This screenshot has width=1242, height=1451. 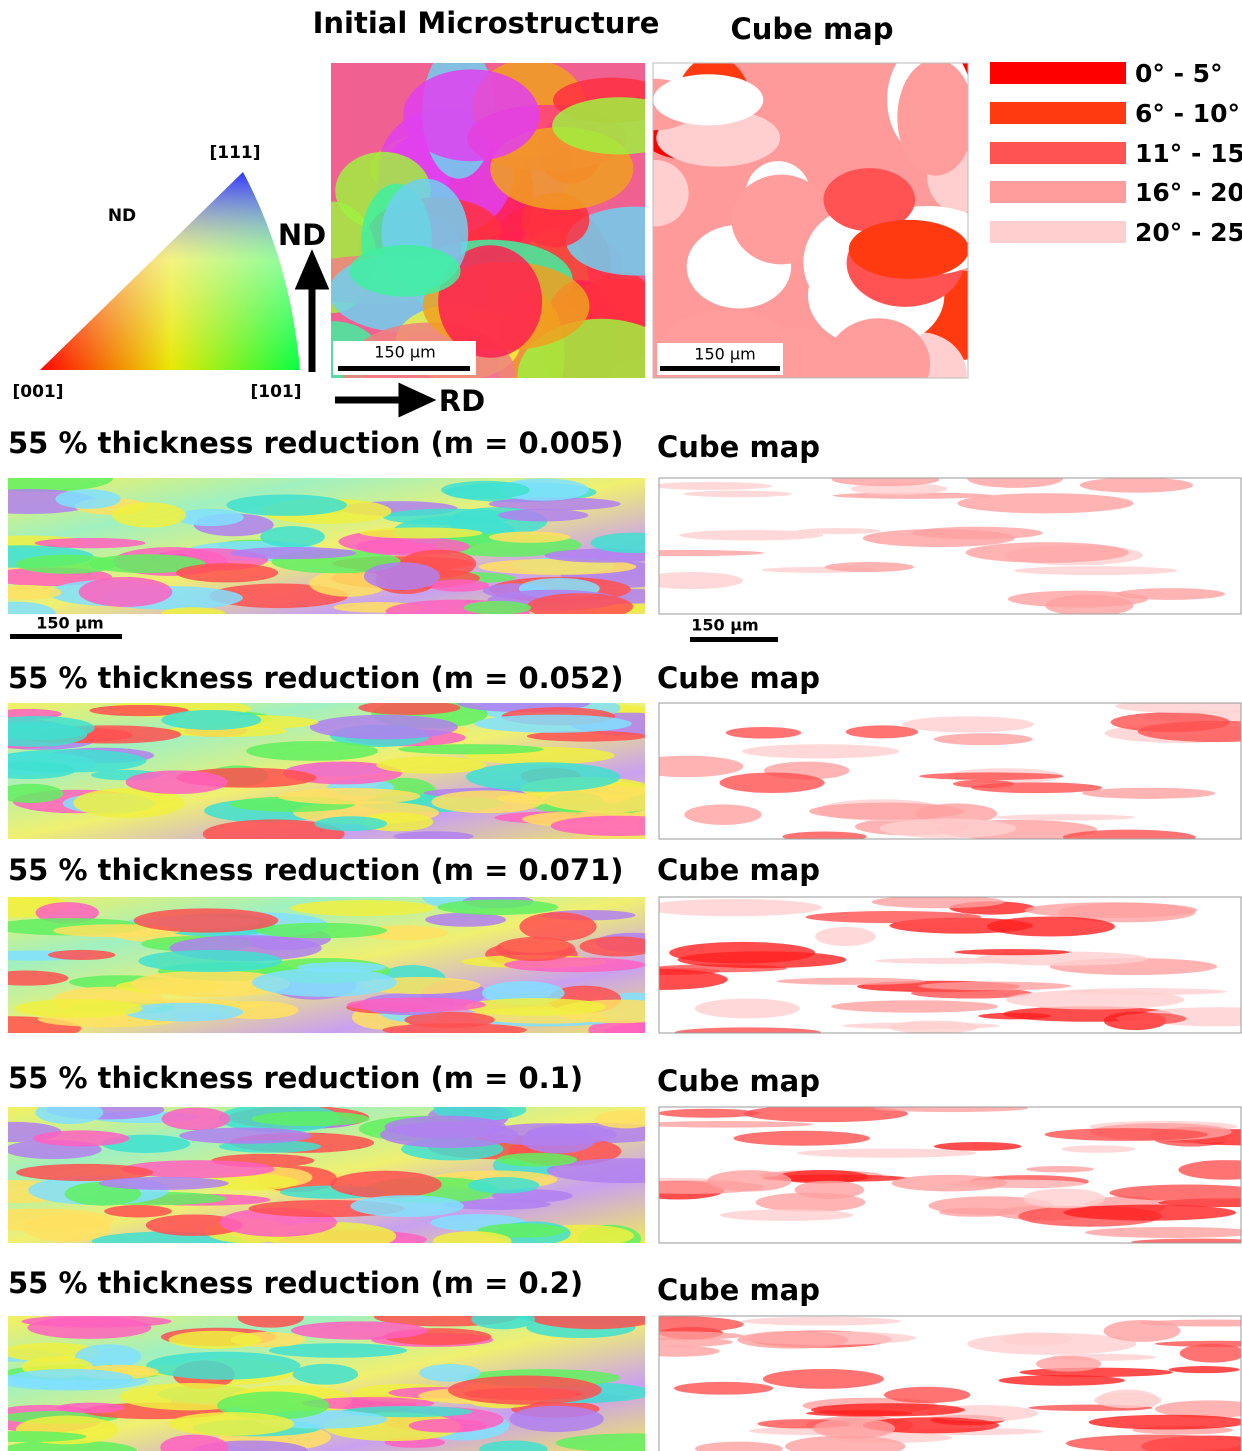 What do you see at coordinates (234, 153) in the screenshot?
I see `ipf-label: [111]` at bounding box center [234, 153].